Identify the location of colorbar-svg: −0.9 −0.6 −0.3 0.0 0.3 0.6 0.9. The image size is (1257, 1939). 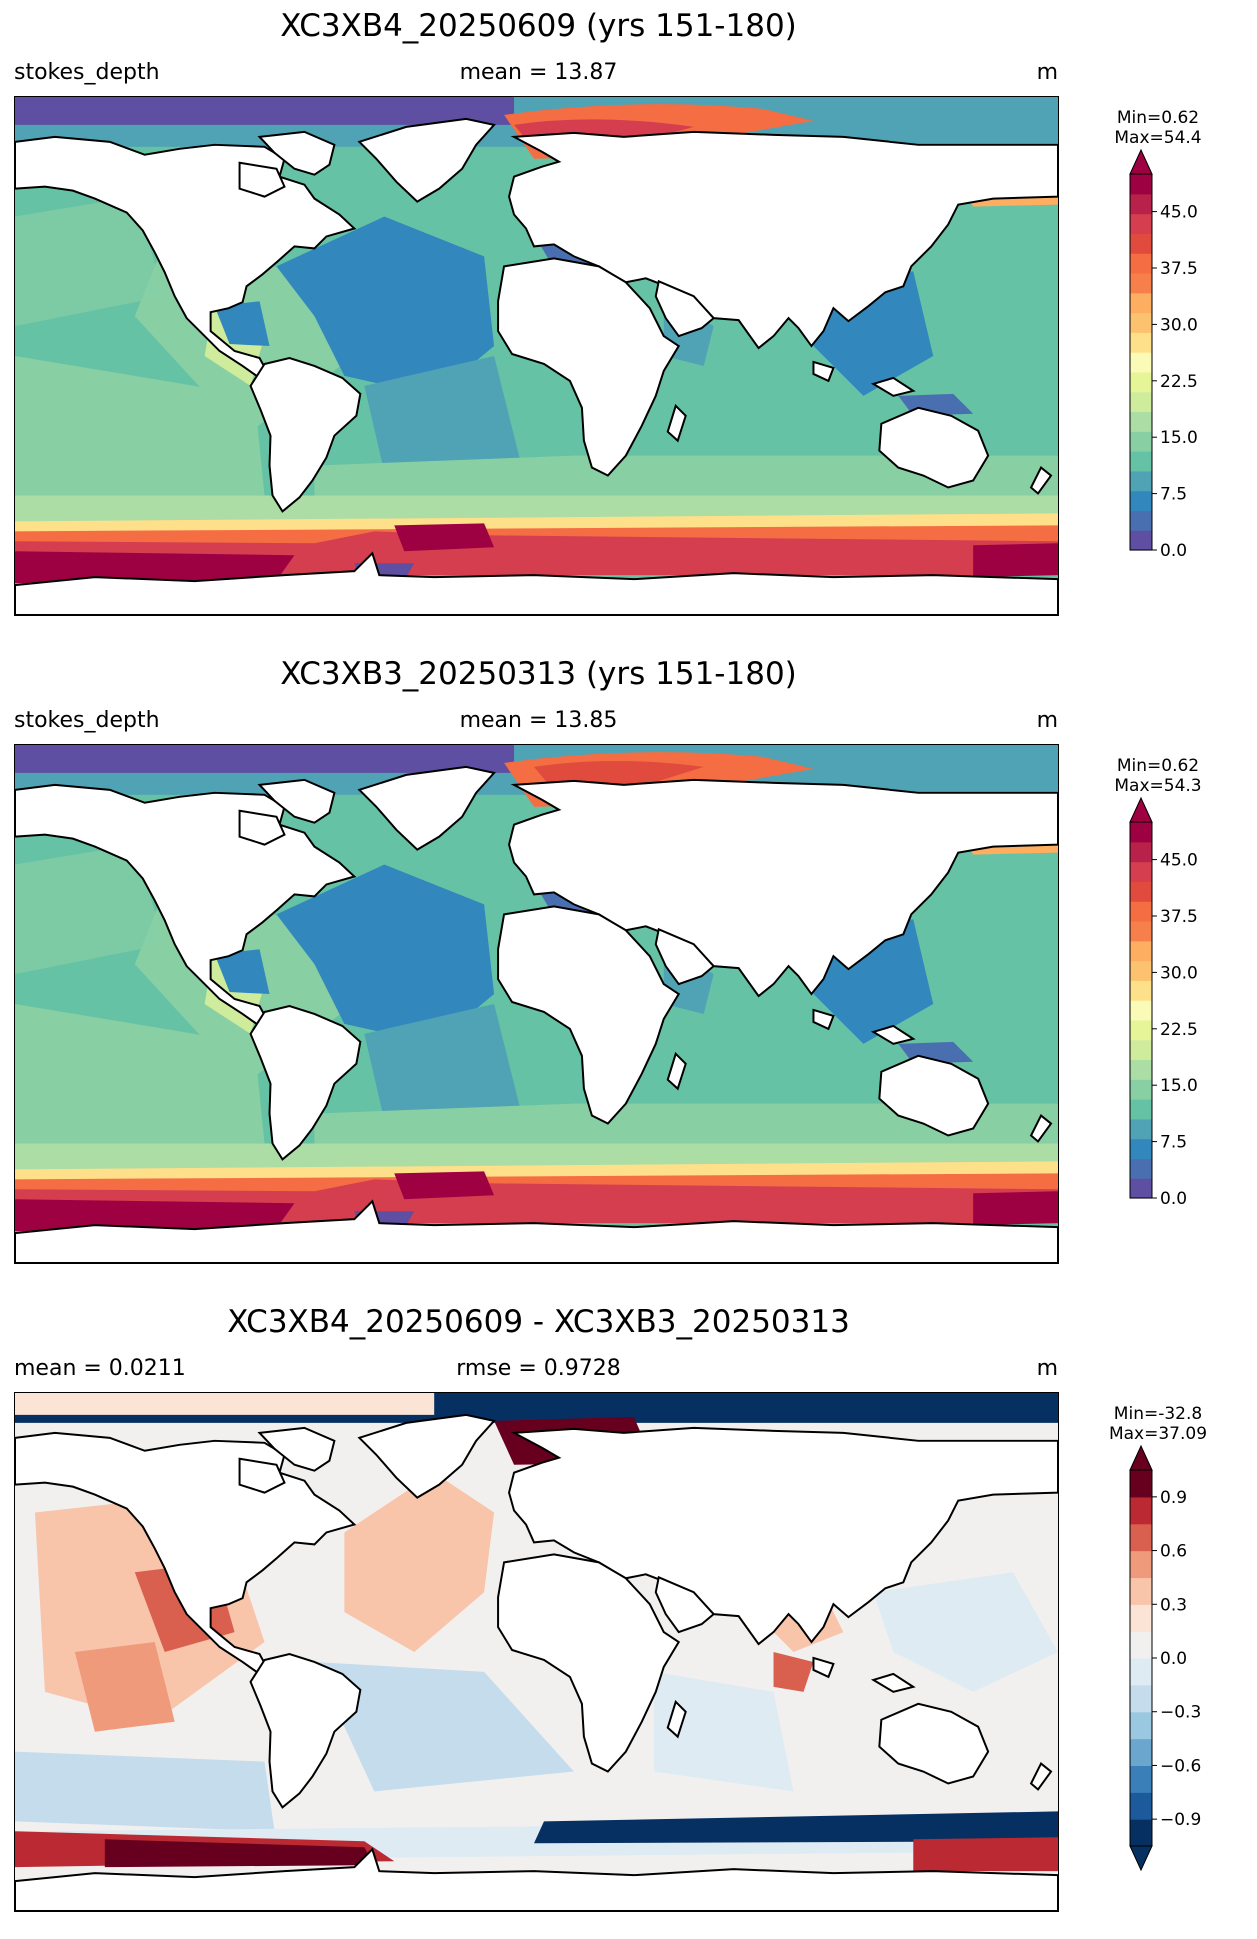
(1165, 1658).